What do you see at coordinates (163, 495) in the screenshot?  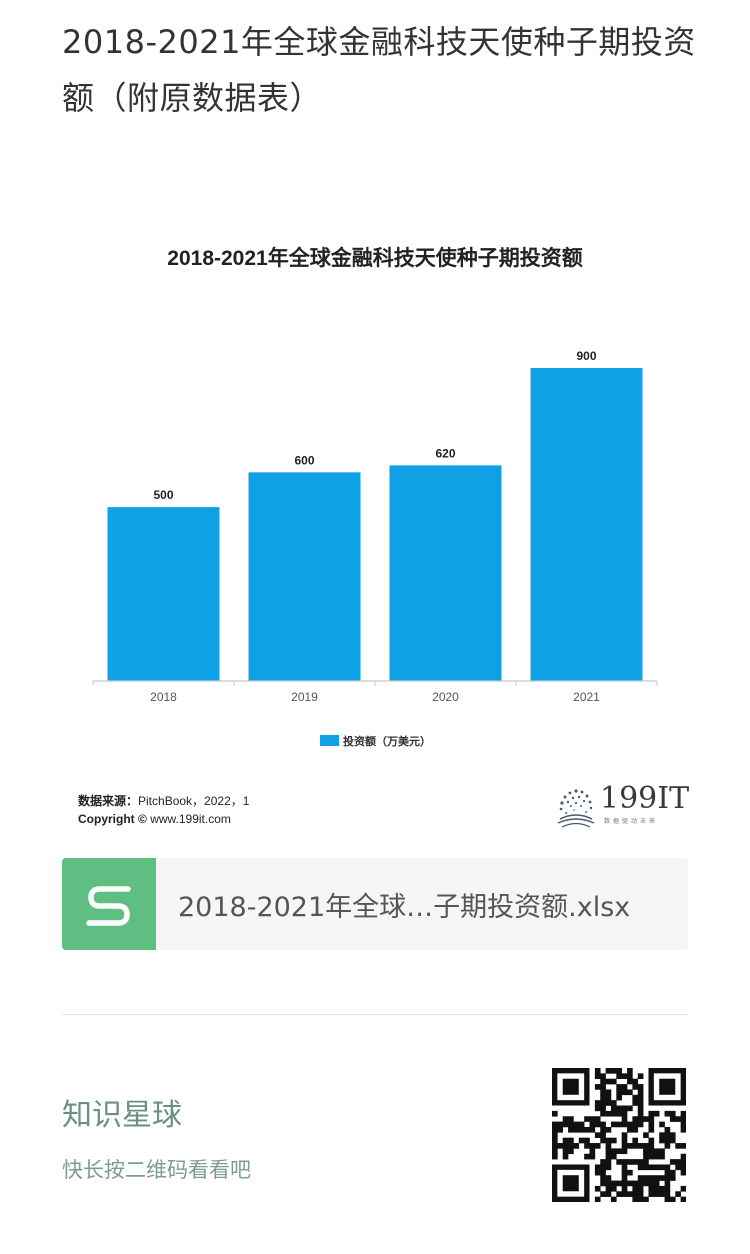 I see `data-label-2018: 500` at bounding box center [163, 495].